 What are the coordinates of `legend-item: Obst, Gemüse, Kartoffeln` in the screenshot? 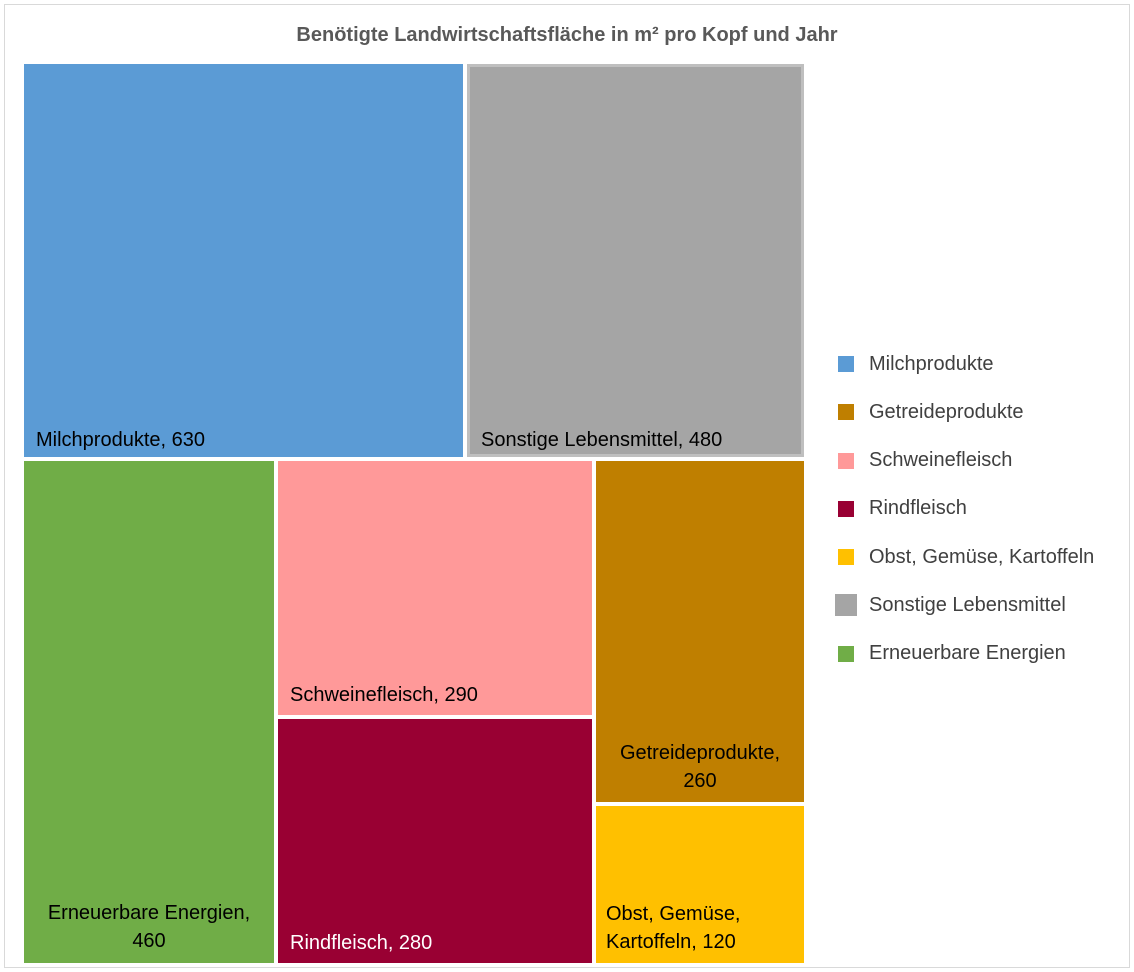 It's located at (983, 557).